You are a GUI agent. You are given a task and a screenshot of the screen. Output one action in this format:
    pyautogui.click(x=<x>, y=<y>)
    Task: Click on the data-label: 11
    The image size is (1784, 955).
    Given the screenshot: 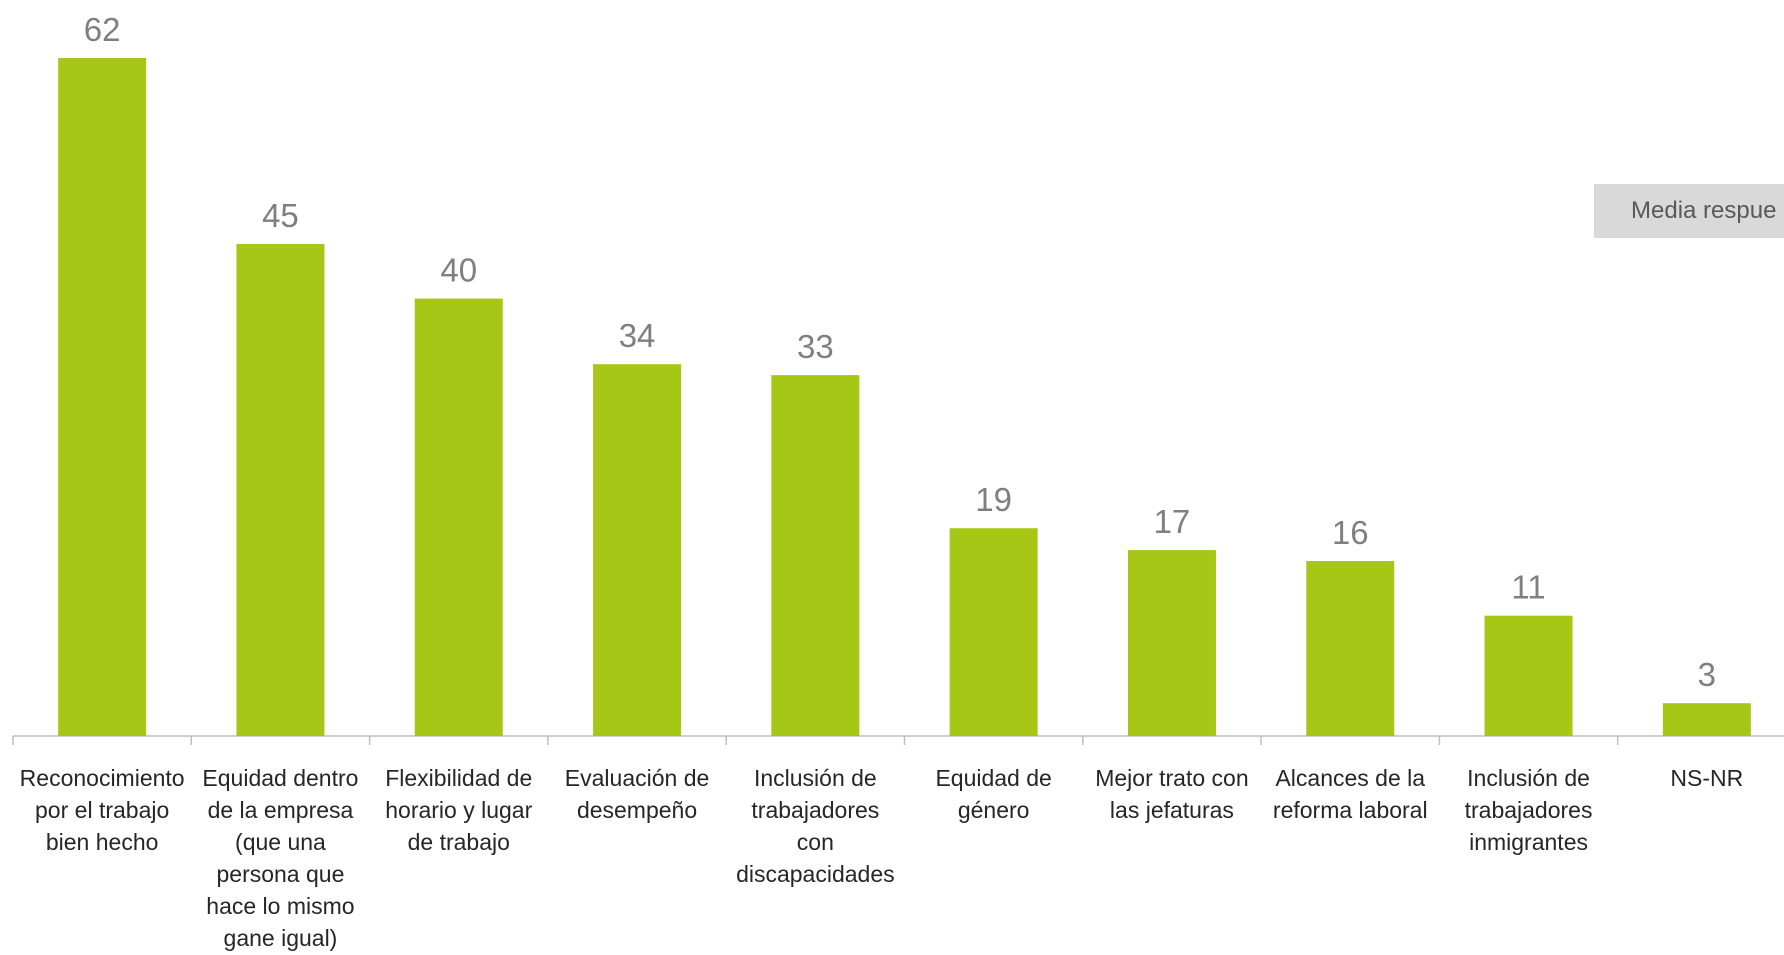 What is the action you would take?
    pyautogui.click(x=1528, y=587)
    